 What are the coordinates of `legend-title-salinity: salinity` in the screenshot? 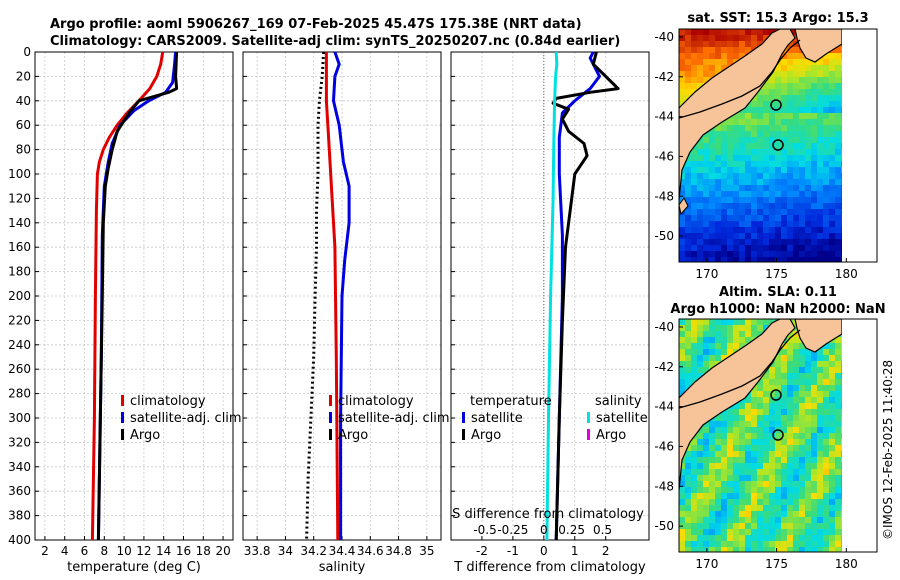 It's located at (618, 401).